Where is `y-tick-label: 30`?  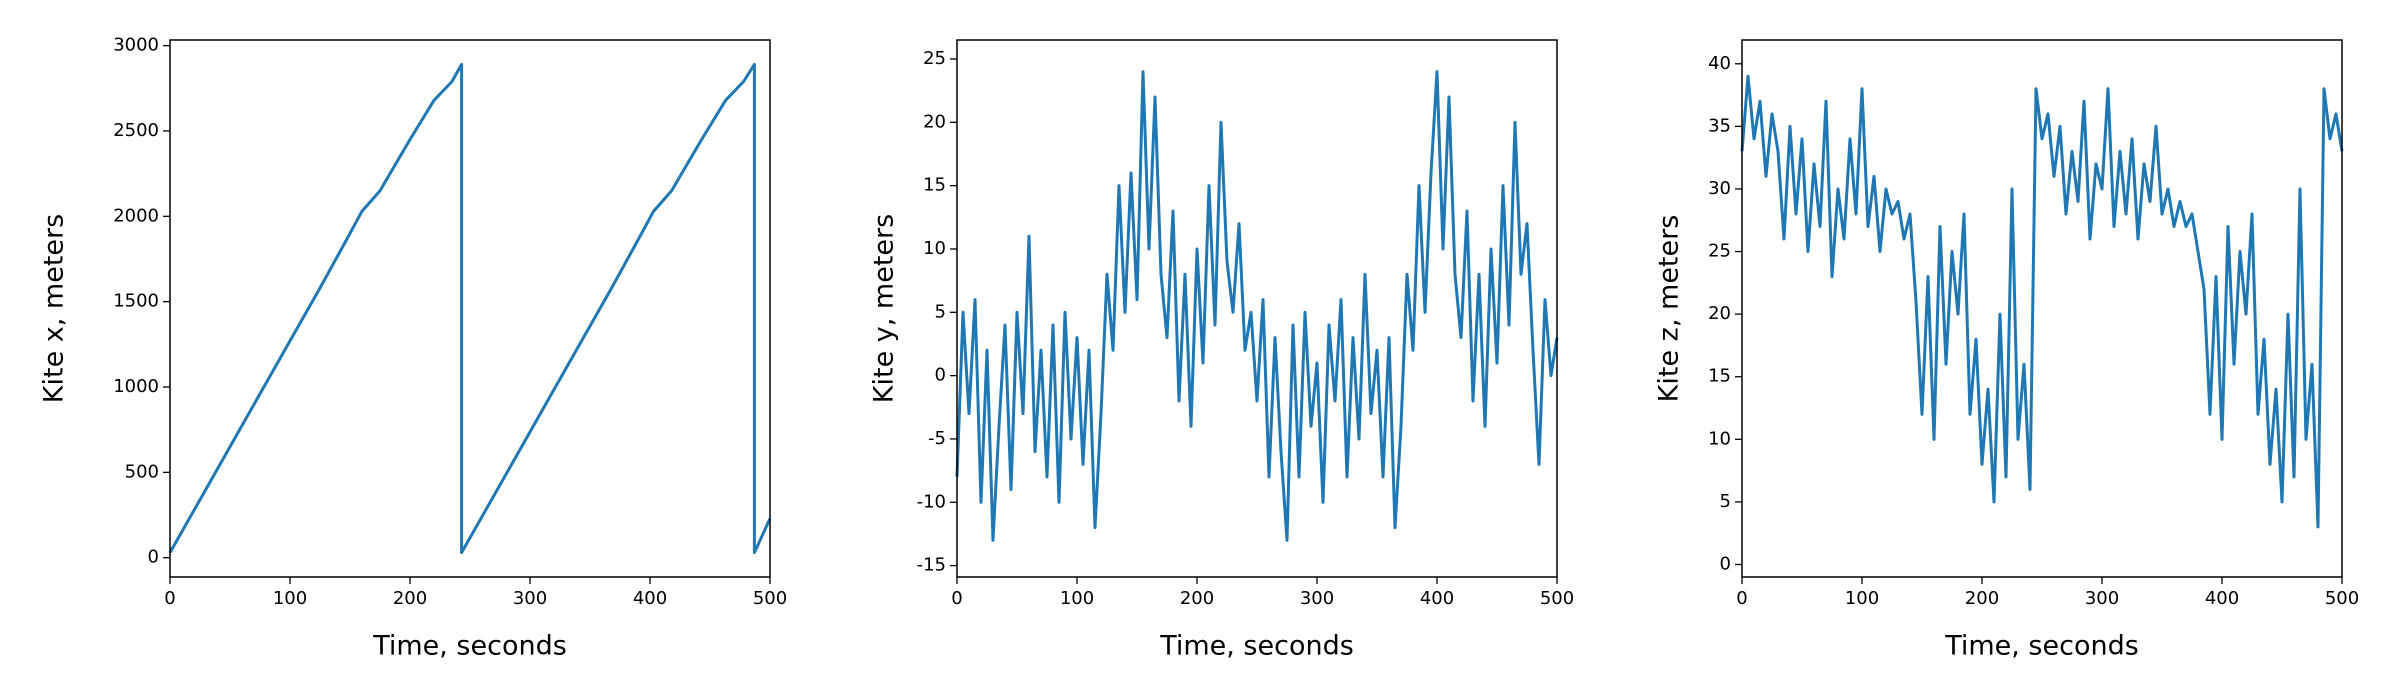
y-tick-label: 30 is located at coordinates (1719, 188).